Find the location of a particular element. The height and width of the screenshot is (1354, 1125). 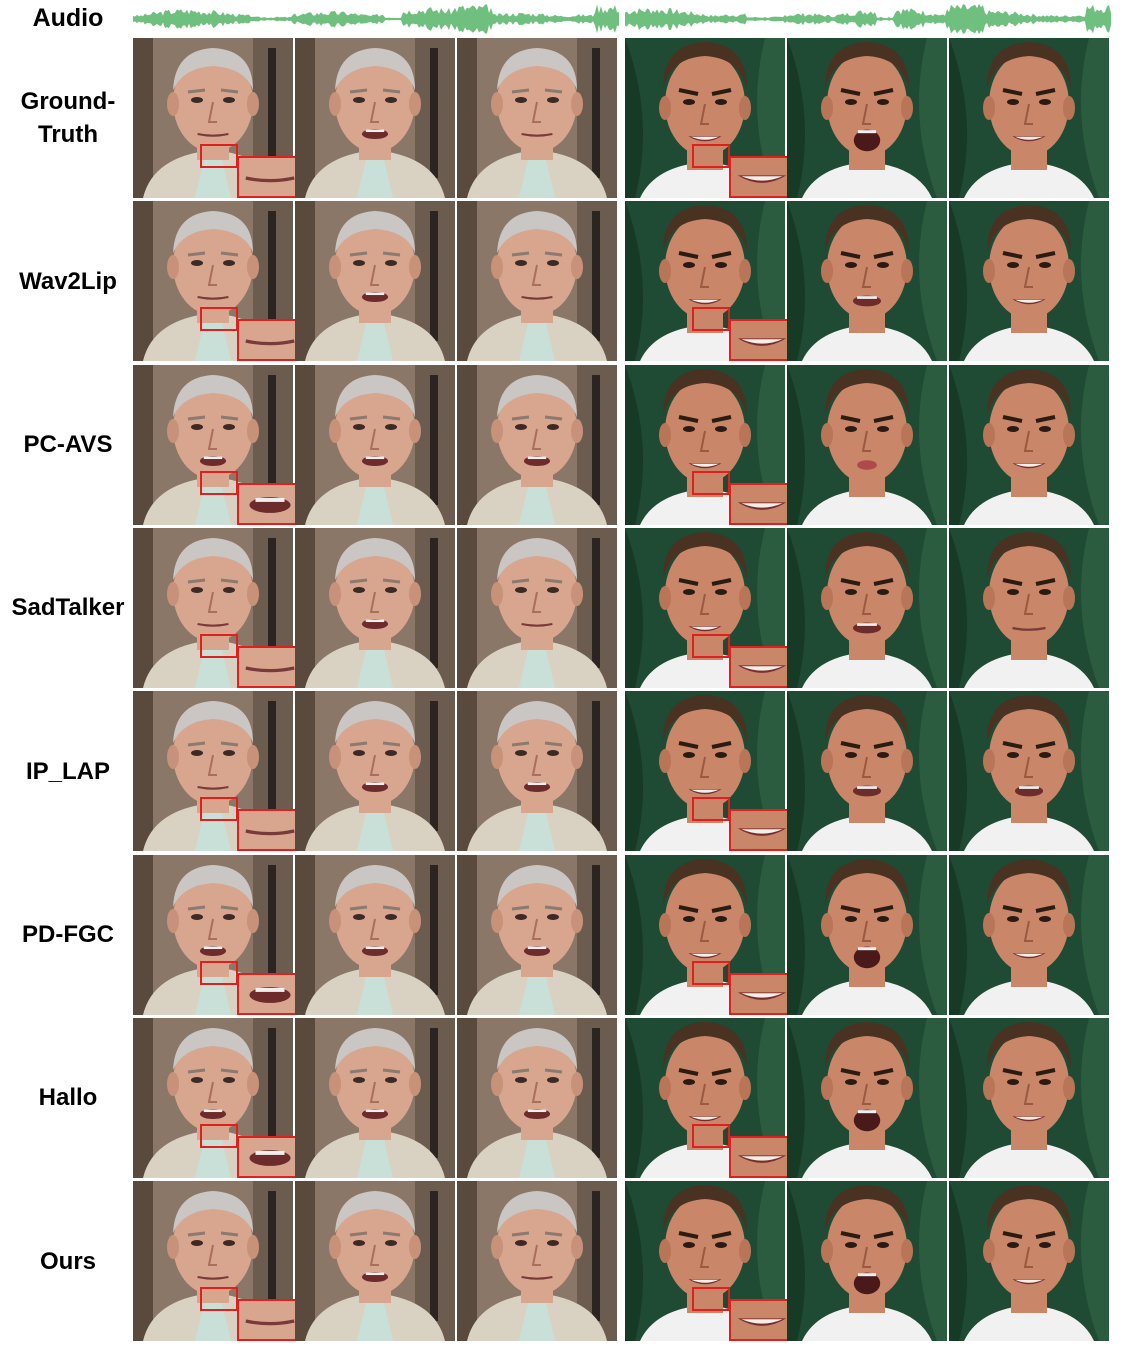

method-label: PC-AVS is located at coordinates (68, 445).